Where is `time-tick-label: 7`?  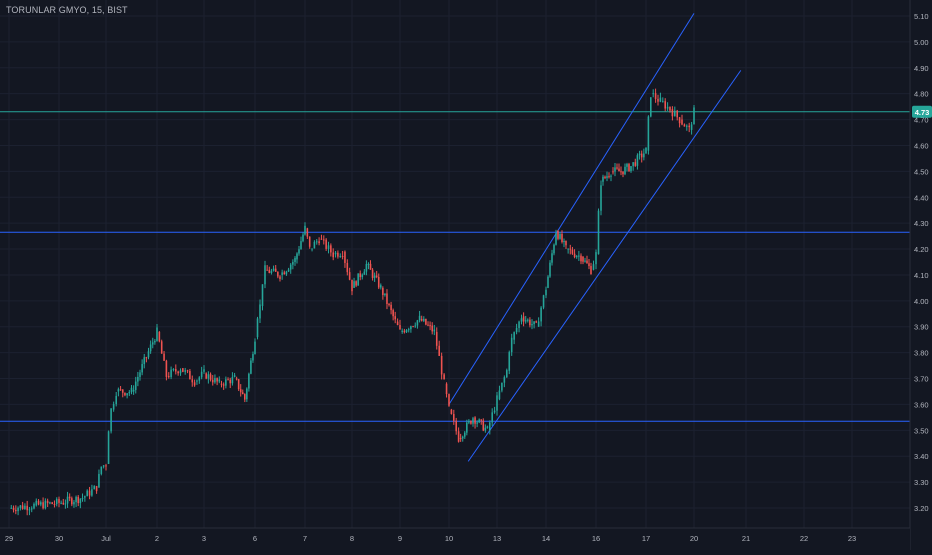 time-tick-label: 7 is located at coordinates (305, 538).